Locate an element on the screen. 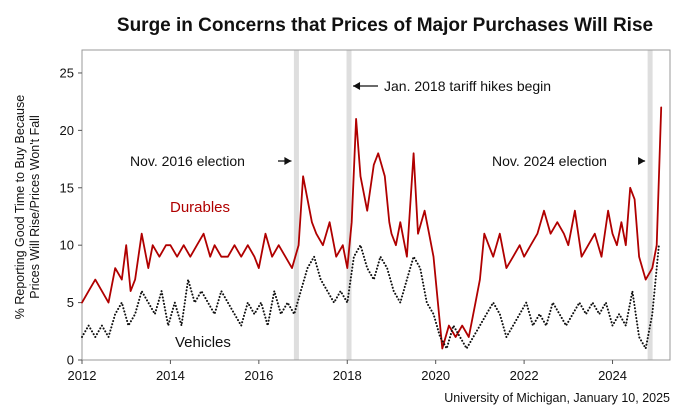 This screenshot has width=700, height=411. annotation-1: Nov. 2016 election is located at coordinates (187, 161).